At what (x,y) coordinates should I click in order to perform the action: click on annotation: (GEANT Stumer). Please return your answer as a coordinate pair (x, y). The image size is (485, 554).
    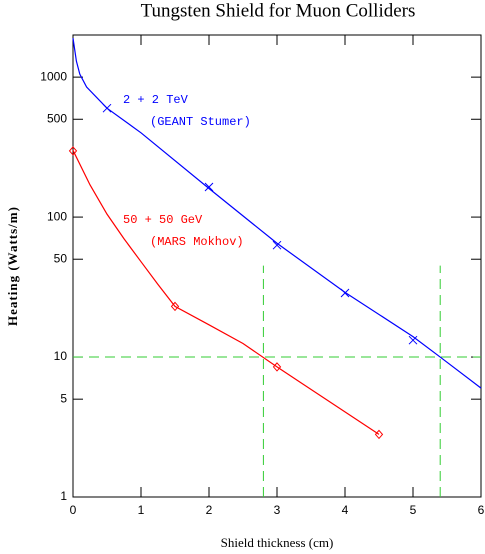
    Looking at the image, I should click on (200, 122).